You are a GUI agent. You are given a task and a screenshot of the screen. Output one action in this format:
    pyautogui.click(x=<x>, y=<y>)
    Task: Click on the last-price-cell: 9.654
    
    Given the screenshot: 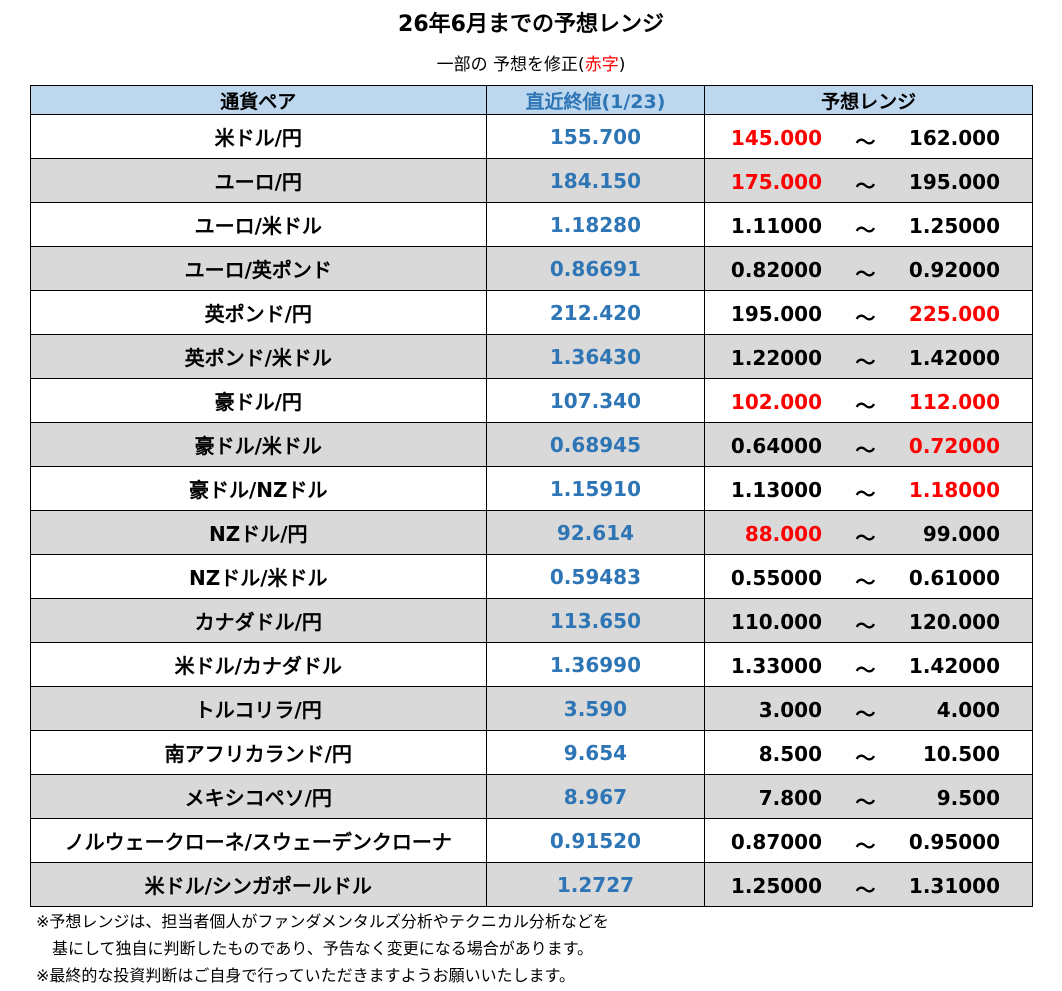 What is the action you would take?
    pyautogui.click(x=595, y=752)
    